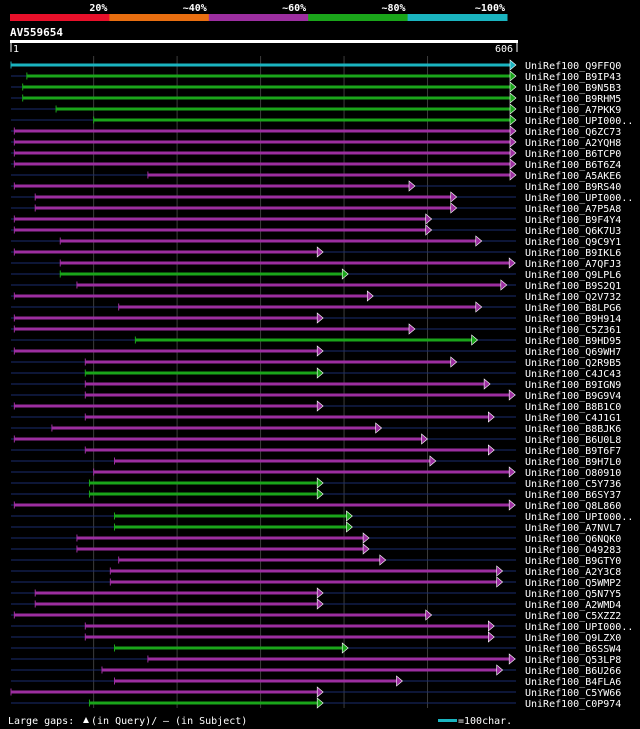 This screenshot has height=729, width=640. What do you see at coordinates (316, 637) in the screenshot?
I see `hit-row: UniRef100_Q9LZX0` at bounding box center [316, 637].